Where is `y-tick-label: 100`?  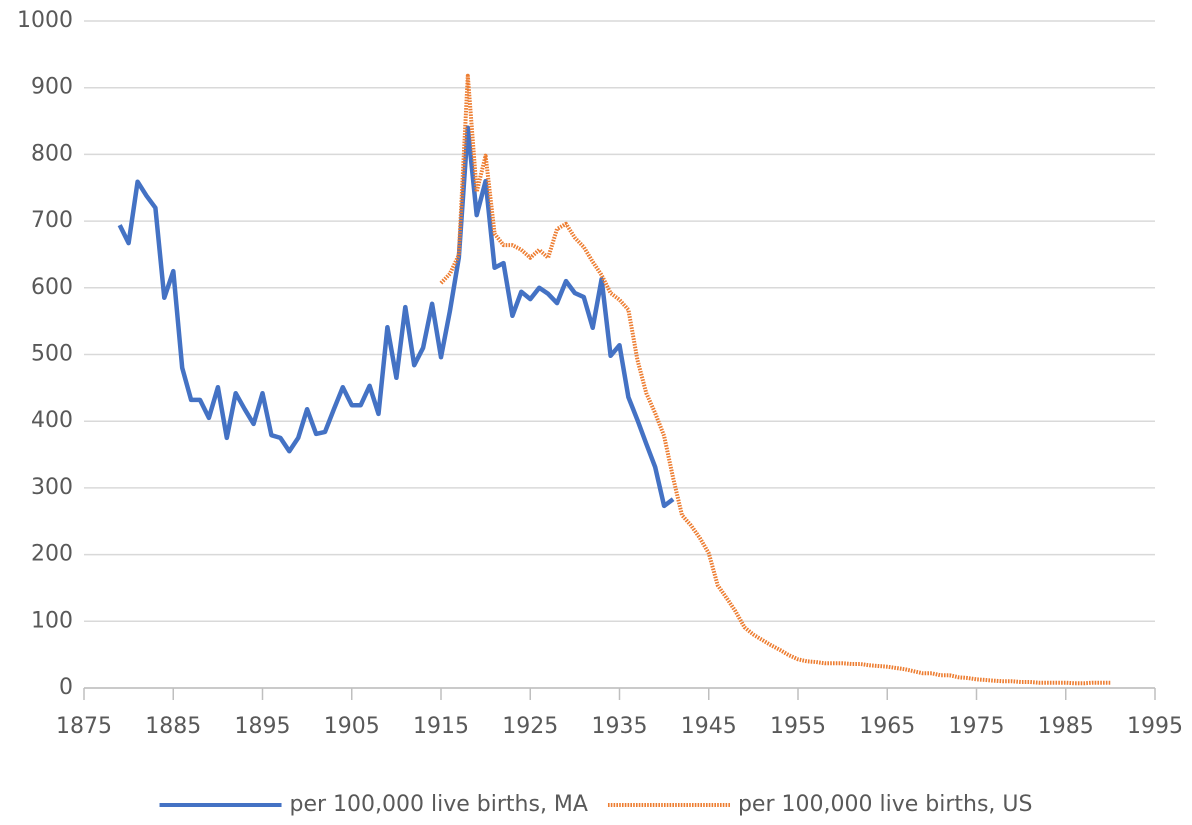 y-tick-label: 100 is located at coordinates (52, 620).